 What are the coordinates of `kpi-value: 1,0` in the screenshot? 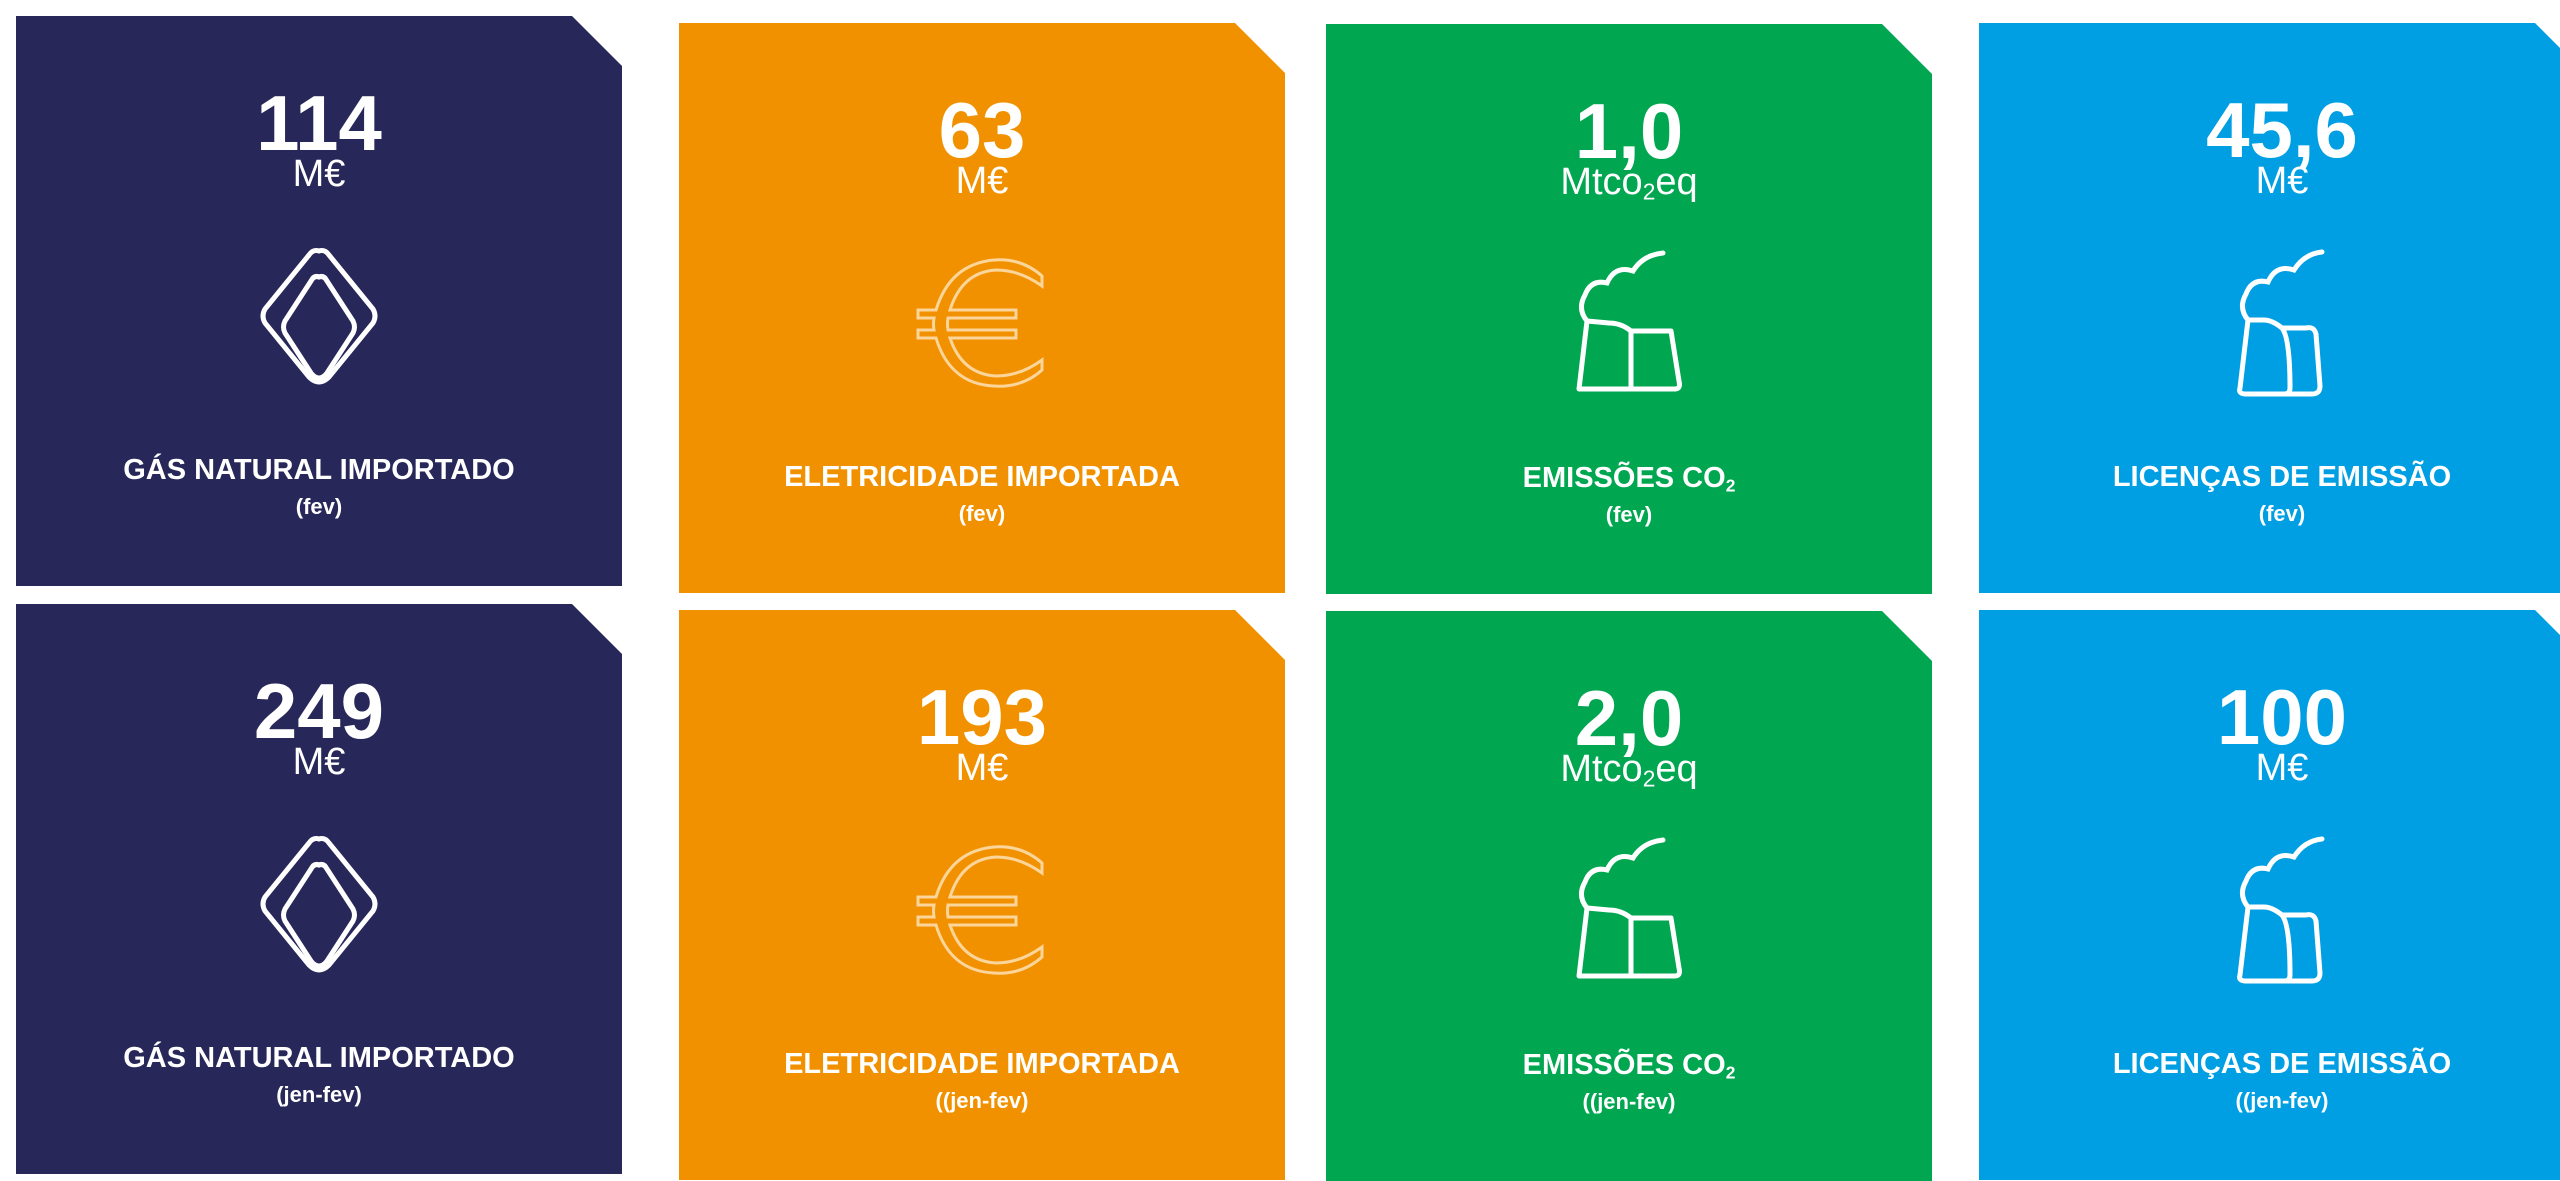 It's located at (1629, 131).